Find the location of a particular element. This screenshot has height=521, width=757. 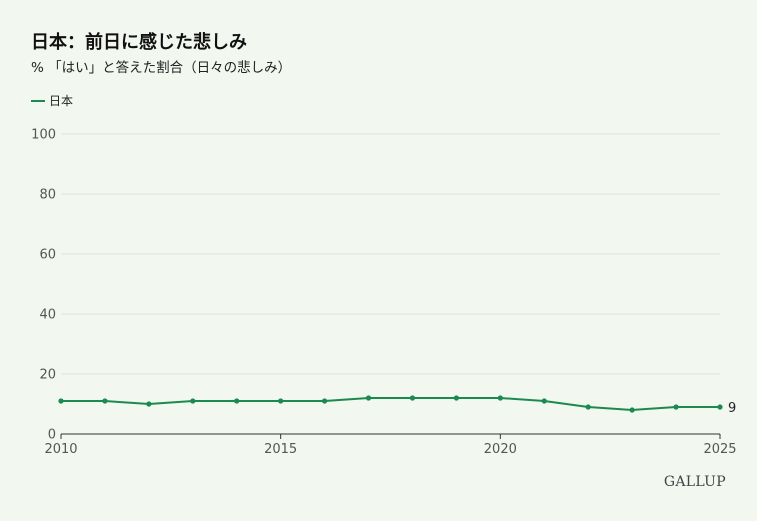

legend: 日本 is located at coordinates (52, 100).